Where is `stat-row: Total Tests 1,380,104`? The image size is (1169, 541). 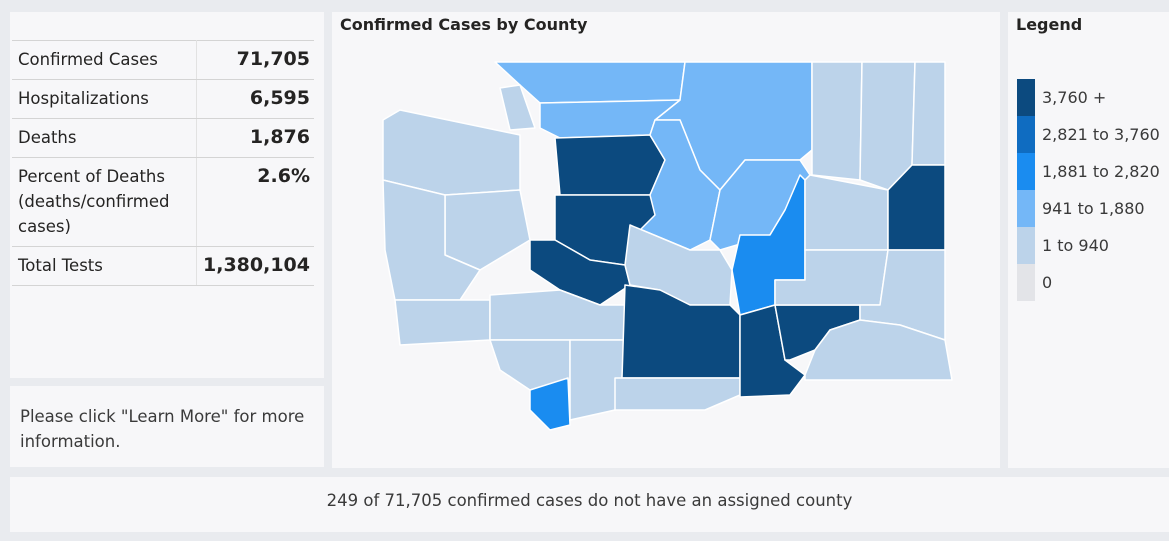
stat-row: Total Tests 1,380,104 is located at coordinates (163, 266).